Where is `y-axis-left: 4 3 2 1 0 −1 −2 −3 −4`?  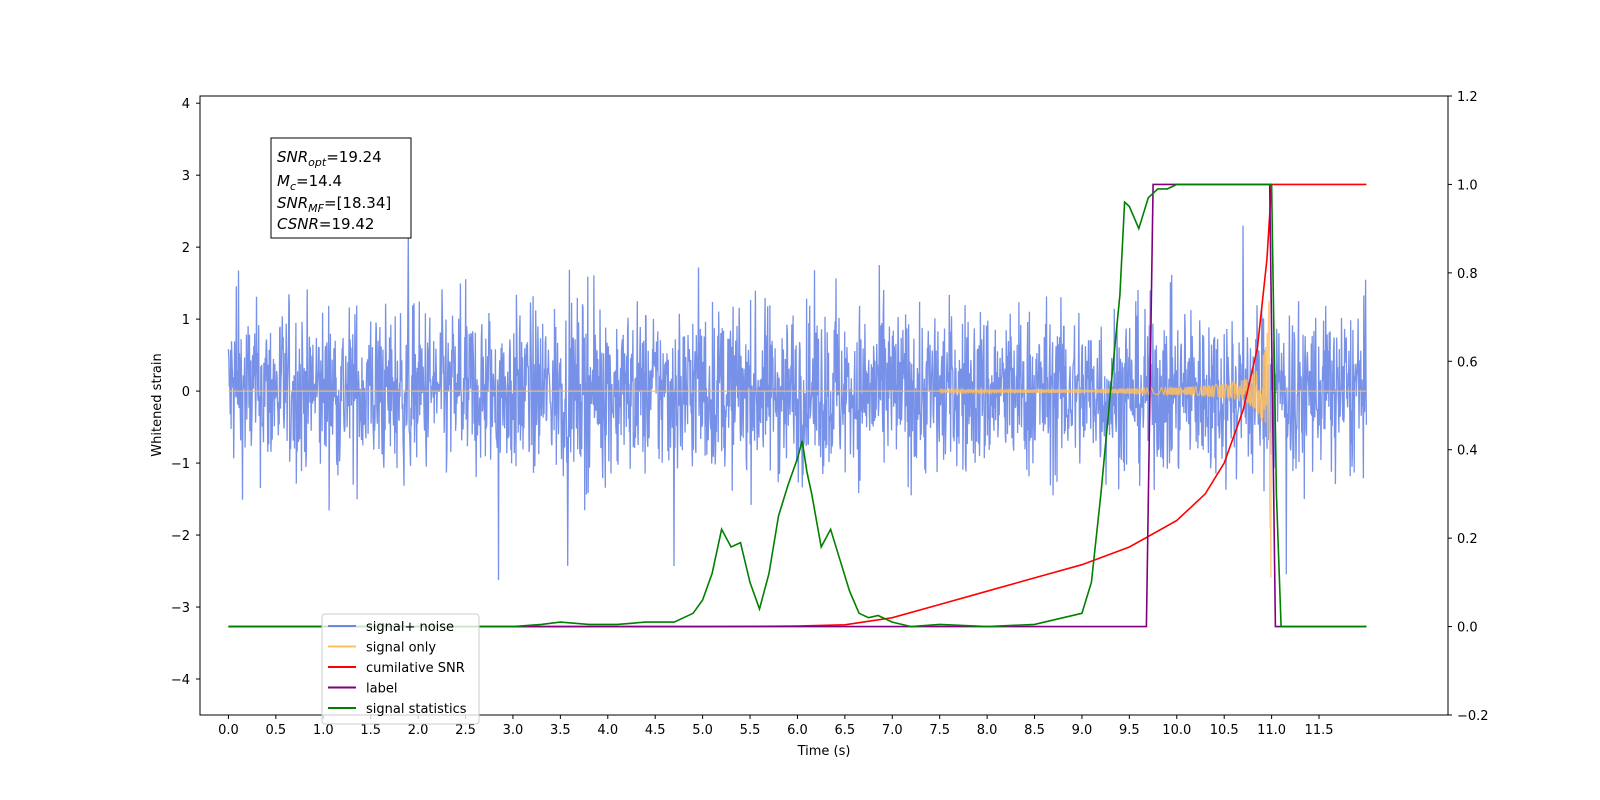
y-axis-left: 4 3 2 1 0 −1 −2 −3 −4 is located at coordinates (185, 392).